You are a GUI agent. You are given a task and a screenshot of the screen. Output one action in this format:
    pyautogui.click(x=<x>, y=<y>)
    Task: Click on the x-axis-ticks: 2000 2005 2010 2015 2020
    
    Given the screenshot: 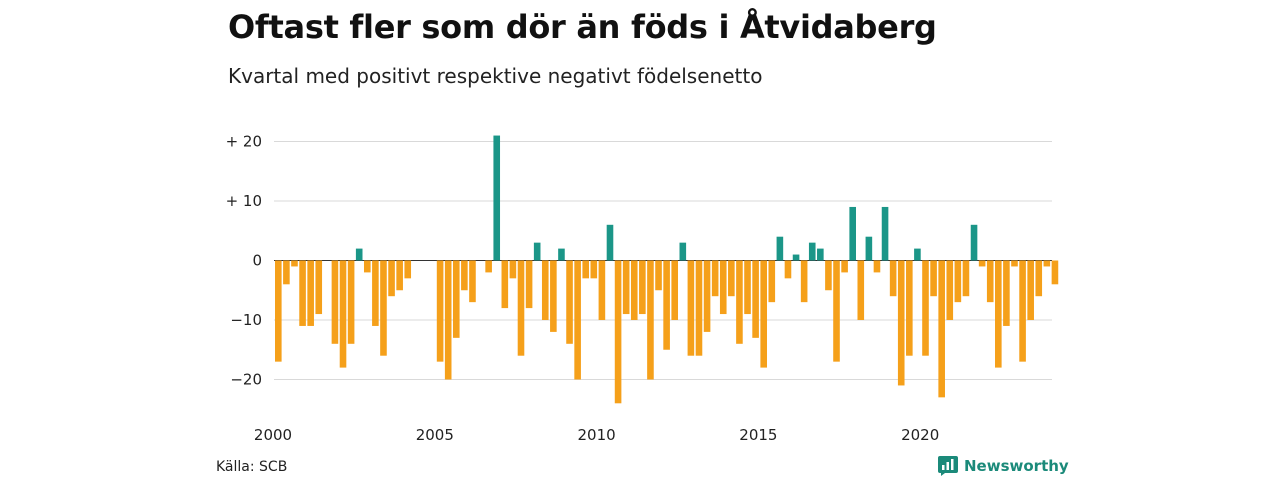 What is the action you would take?
    pyautogui.click(x=596, y=435)
    